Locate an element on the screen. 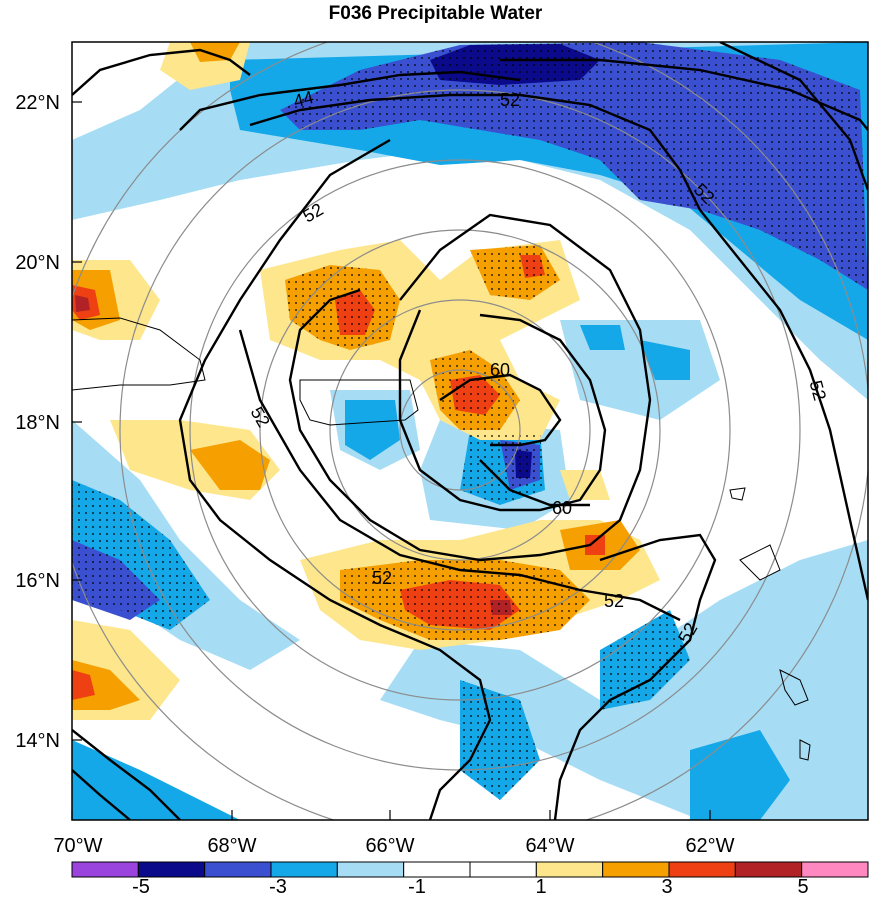  lat-ticks is located at coordinates (77, 421).